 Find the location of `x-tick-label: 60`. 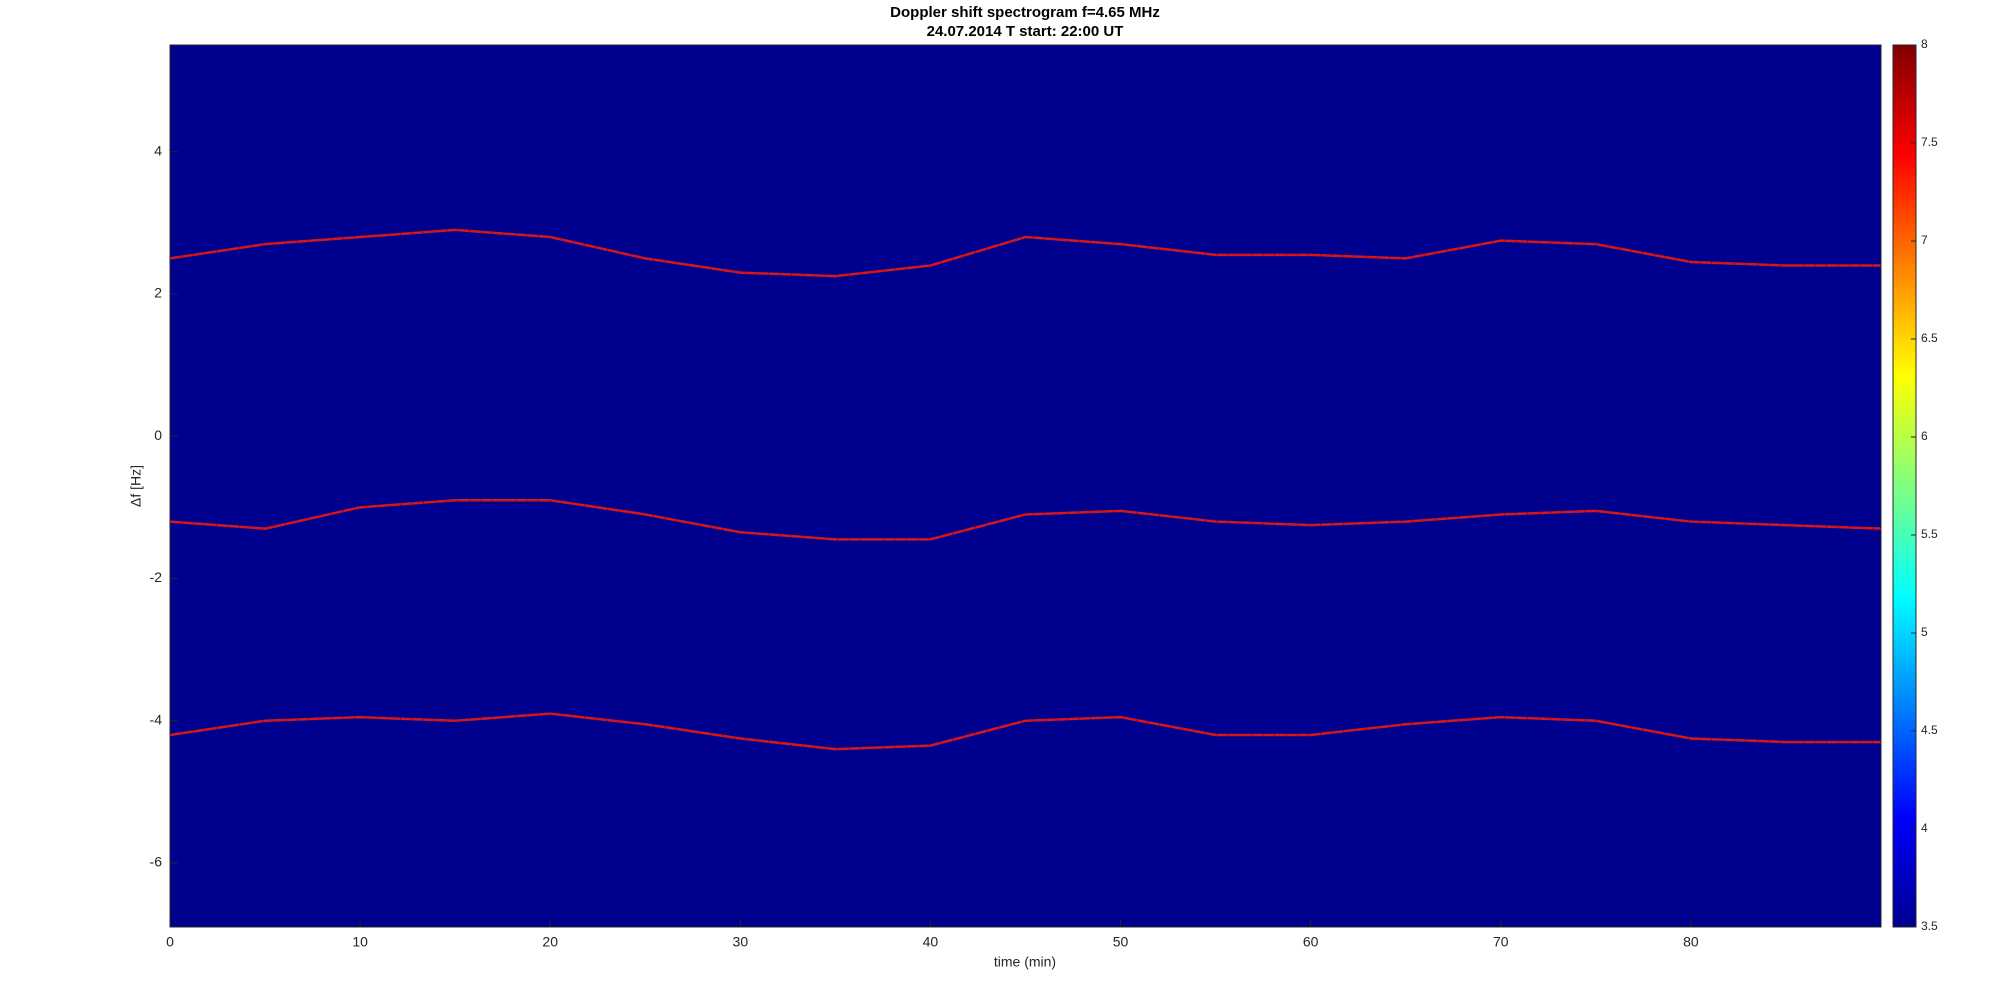

x-tick-label: 60 is located at coordinates (1311, 942).